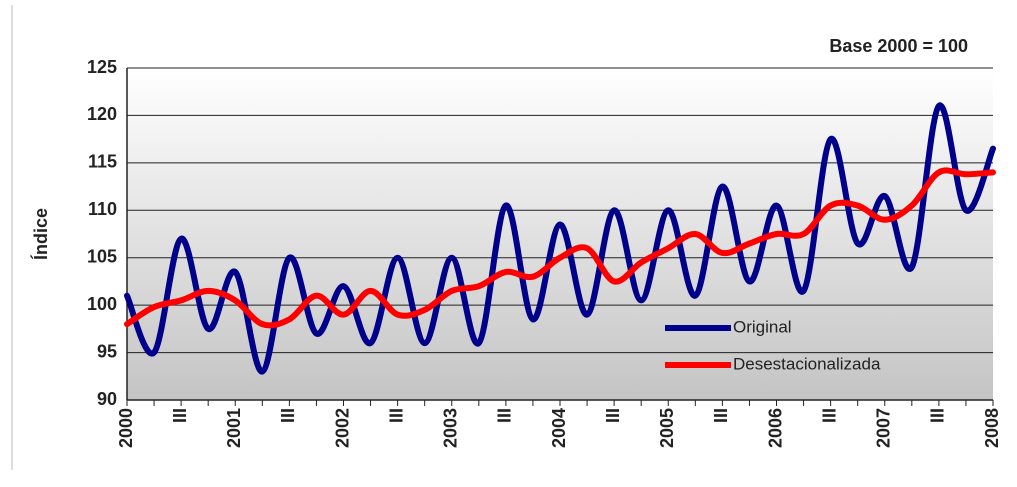  I want to click on y-tick-label: 120, so click(102, 114).